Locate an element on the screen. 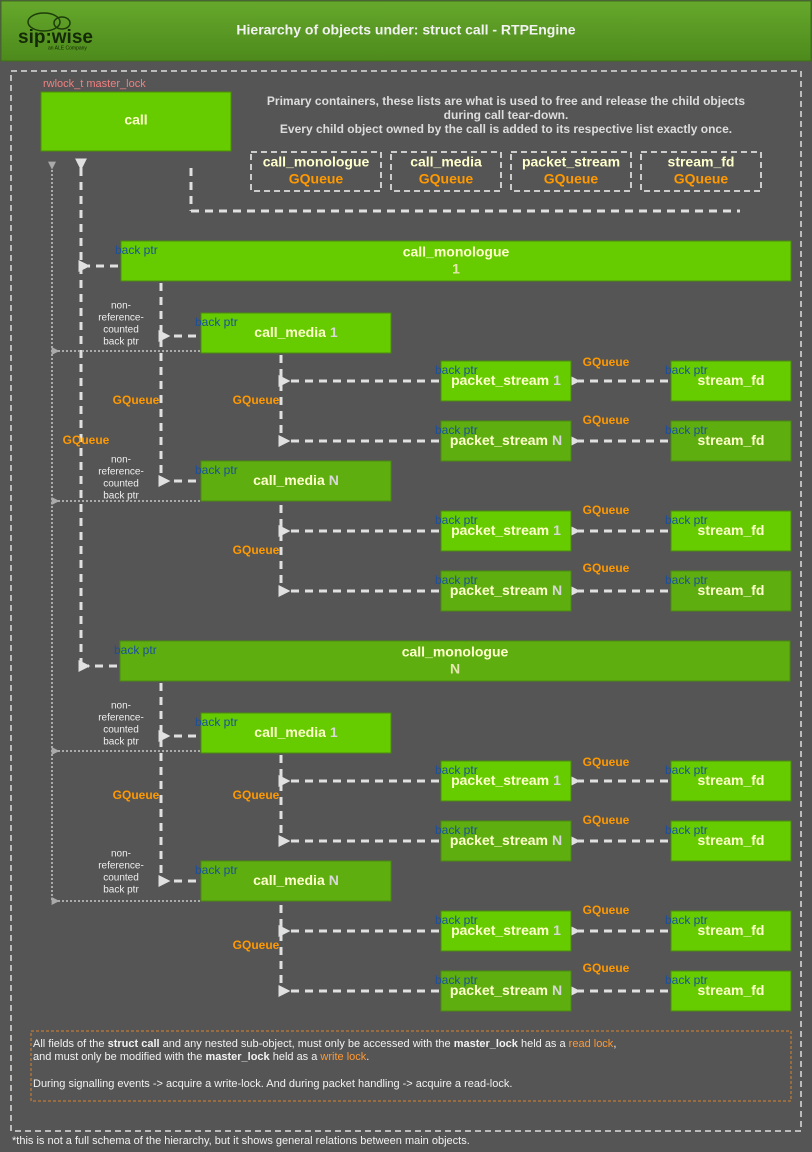 The height and width of the screenshot is (1152, 812). object-label: call_media 1 is located at coordinates (296, 332).